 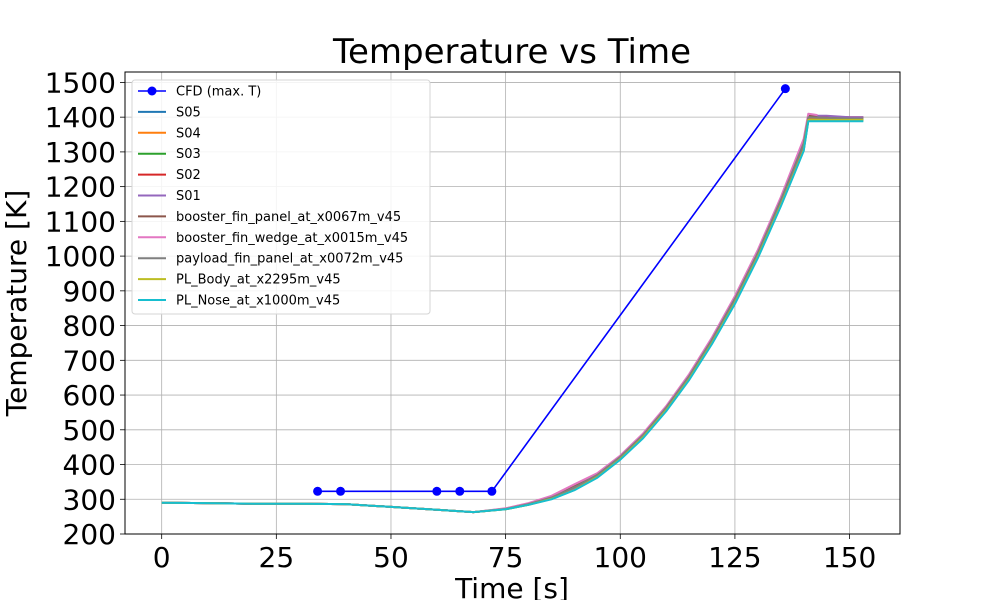 I want to click on x-tick-label: 100, so click(x=620, y=557).